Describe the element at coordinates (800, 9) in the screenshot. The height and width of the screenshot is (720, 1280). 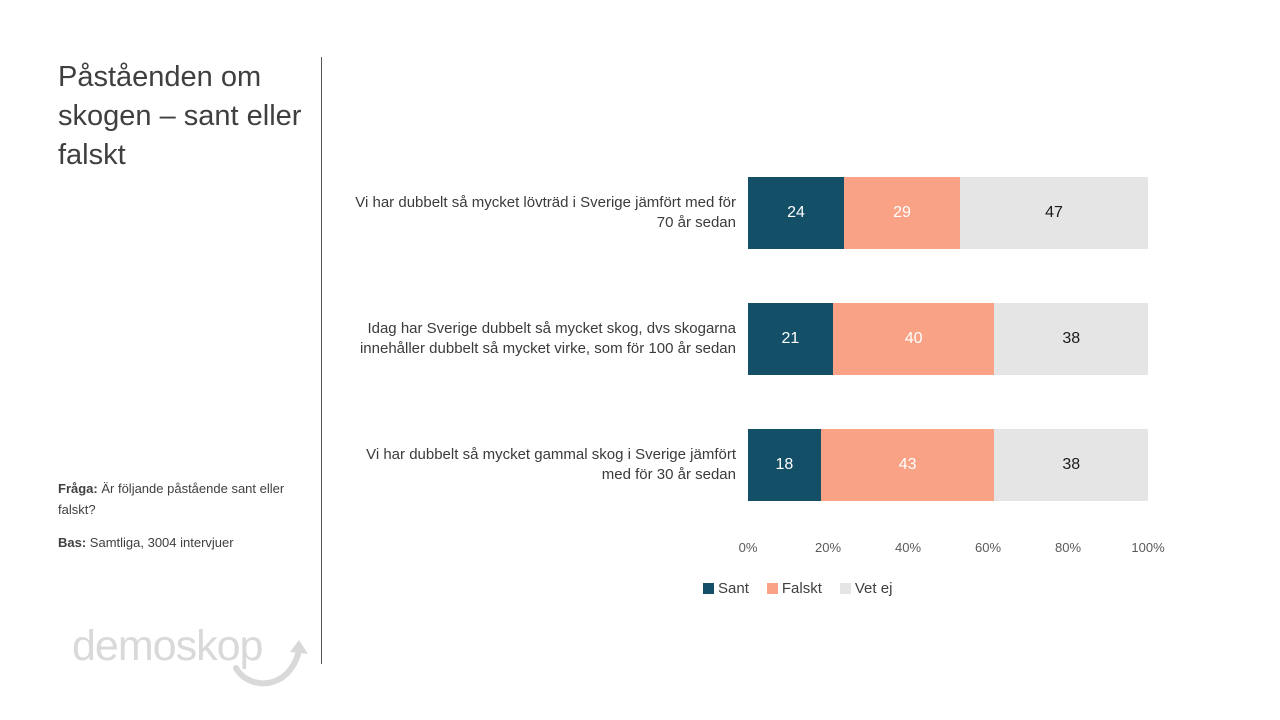
I see `frame-top-gray-bar` at that location.